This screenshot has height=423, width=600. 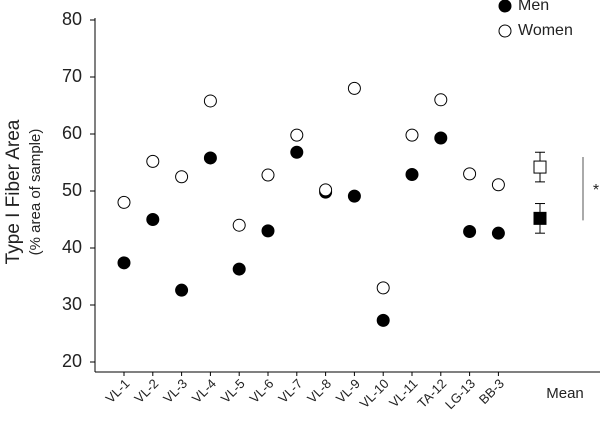 What do you see at coordinates (233, 391) in the screenshot?
I see `x-tick-label: VL-5` at bounding box center [233, 391].